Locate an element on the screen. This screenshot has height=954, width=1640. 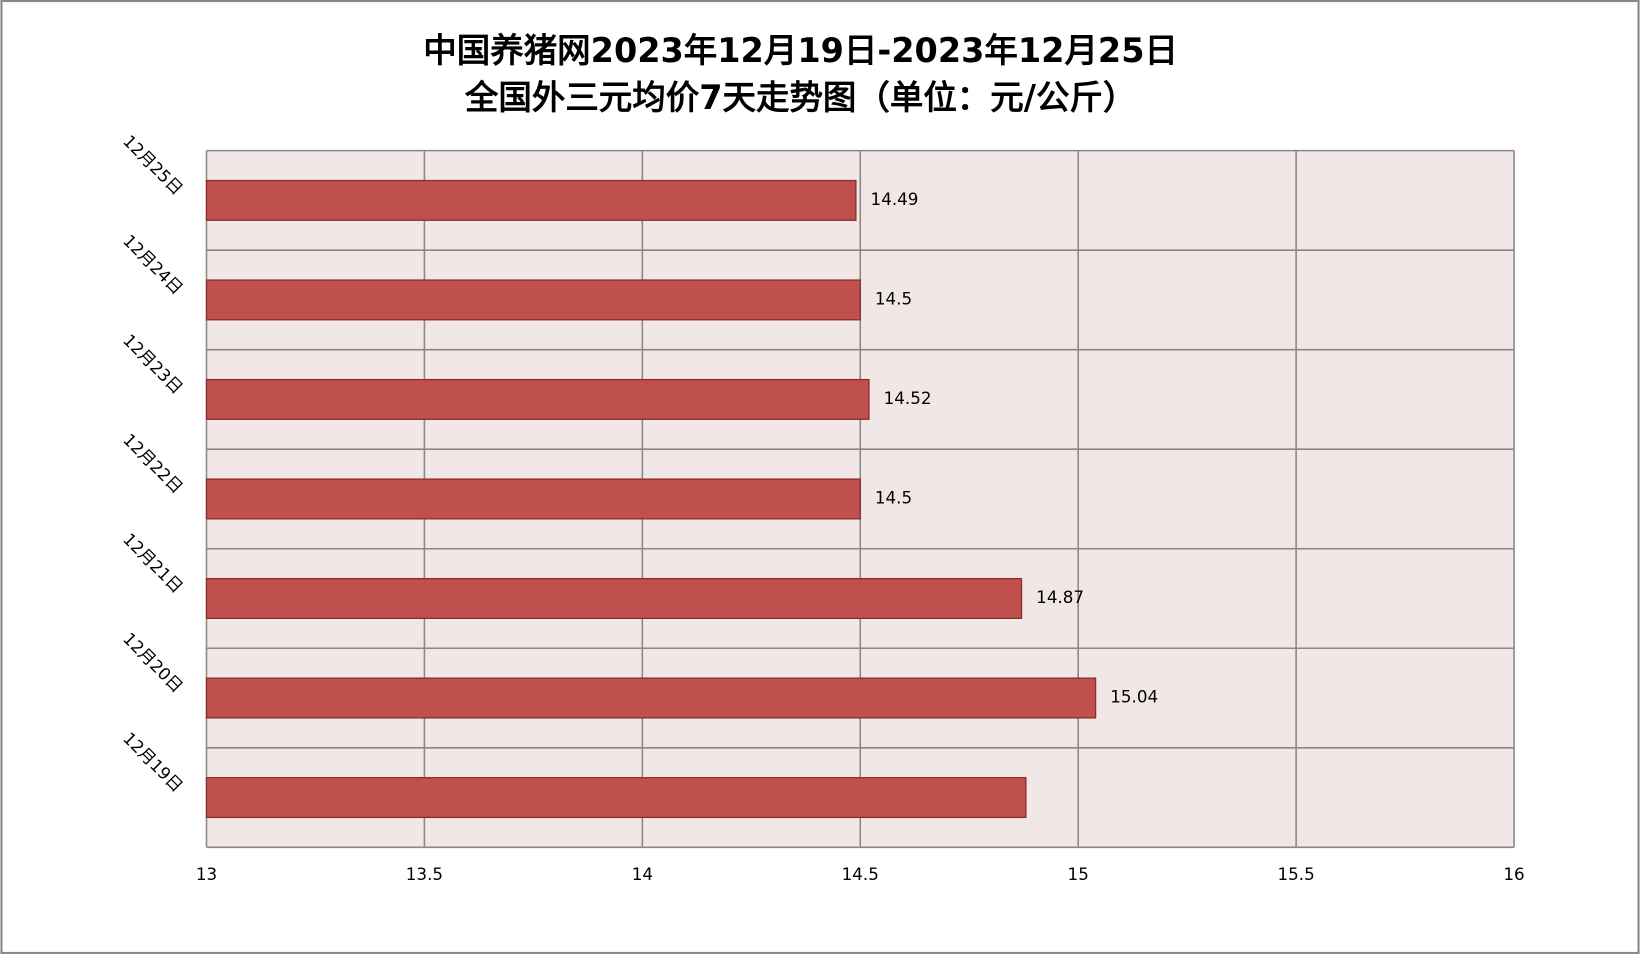
data-label: 14.49 is located at coordinates (895, 199).